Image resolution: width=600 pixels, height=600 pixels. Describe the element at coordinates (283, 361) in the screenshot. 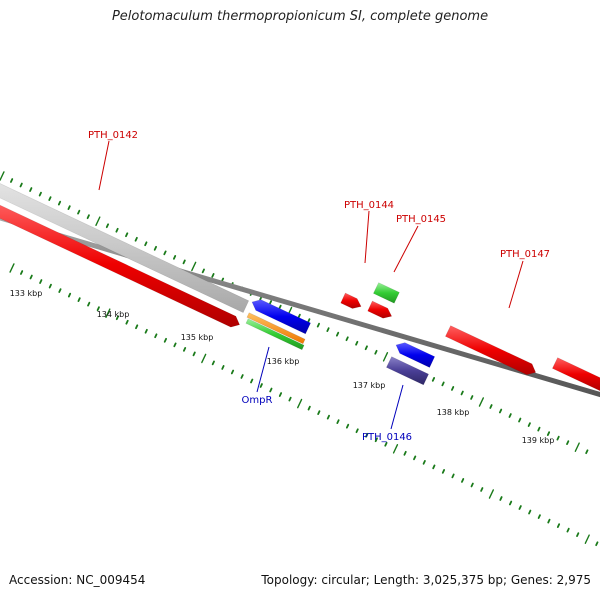

I see `scale-label: 136 kbp` at that location.